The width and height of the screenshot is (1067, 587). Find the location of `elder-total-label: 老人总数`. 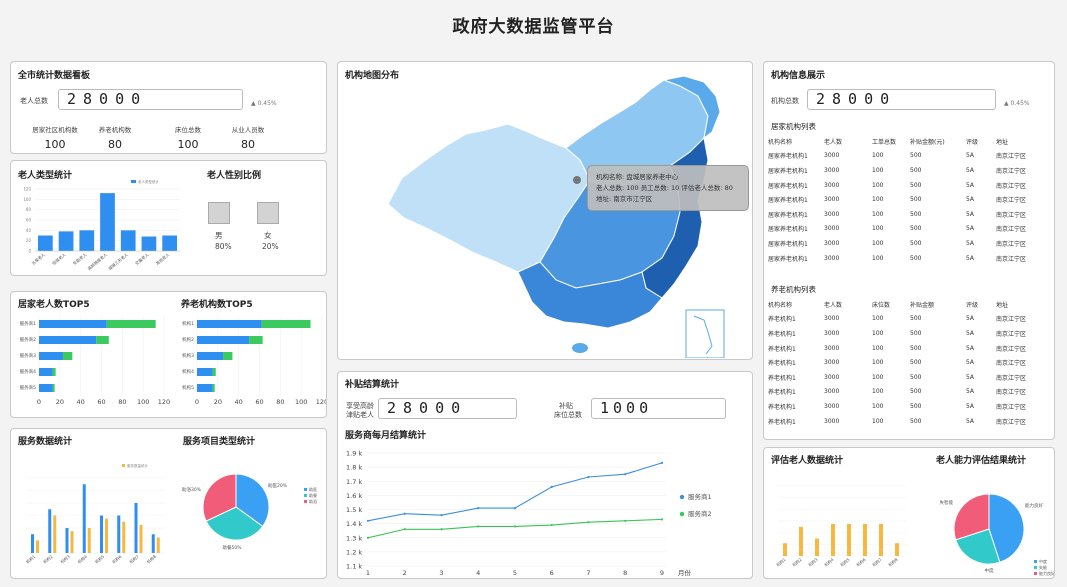

elder-total-label: 老人总数 is located at coordinates (34, 101).